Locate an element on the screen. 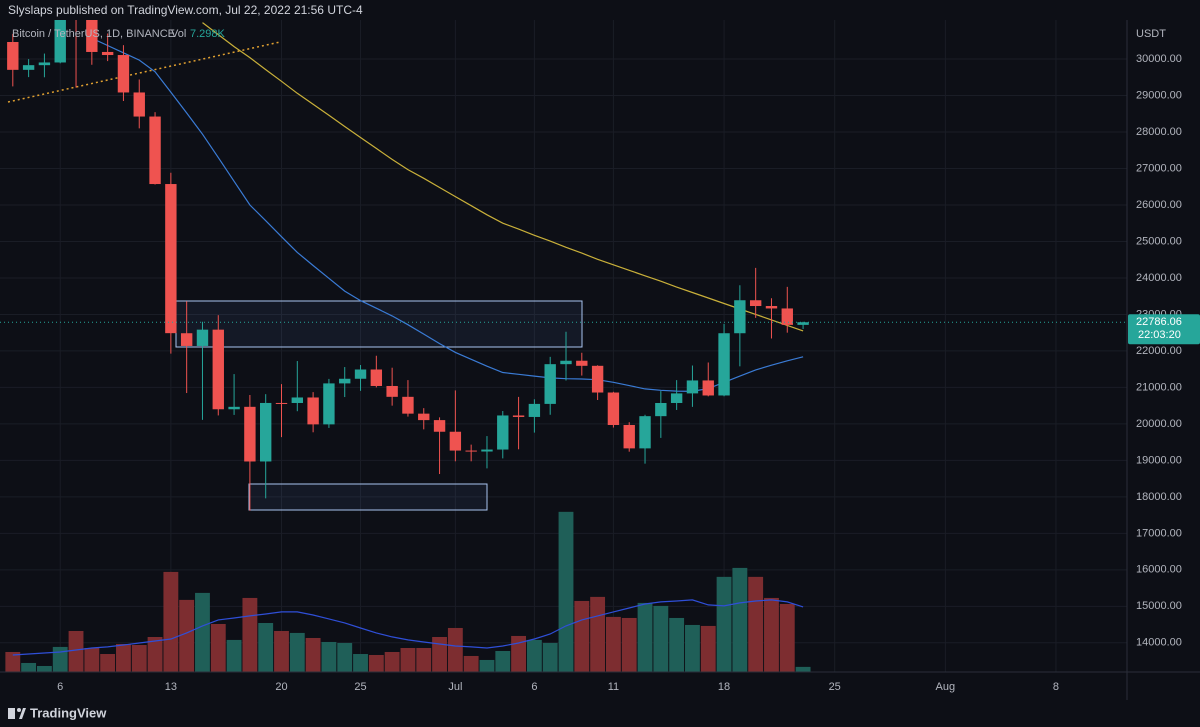  y-tick-label: 27000.00 is located at coordinates (1159, 168).